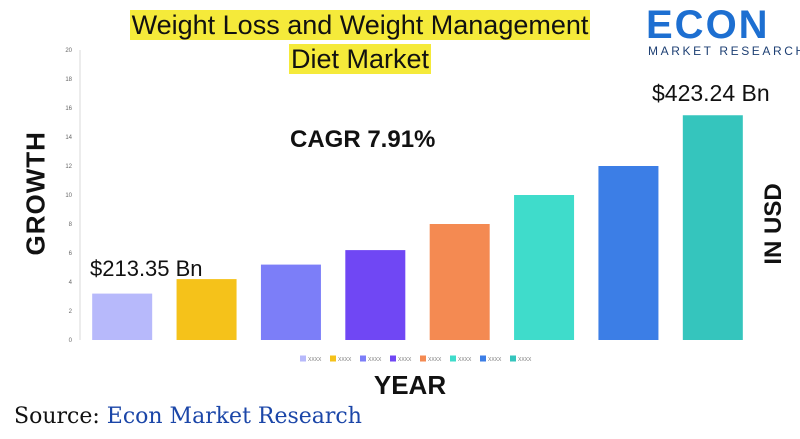 The image size is (800, 439). What do you see at coordinates (416, 359) in the screenshot?
I see `legend: XXXX XXXX XXXX XXXX XXXX XXXX XXXX XXXX` at bounding box center [416, 359].